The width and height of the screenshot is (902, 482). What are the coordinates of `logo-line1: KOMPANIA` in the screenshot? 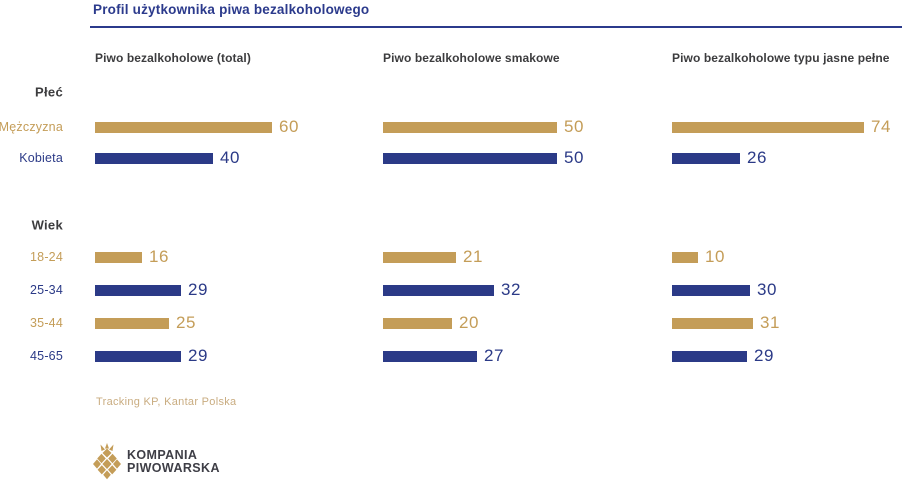 It's located at (162, 455).